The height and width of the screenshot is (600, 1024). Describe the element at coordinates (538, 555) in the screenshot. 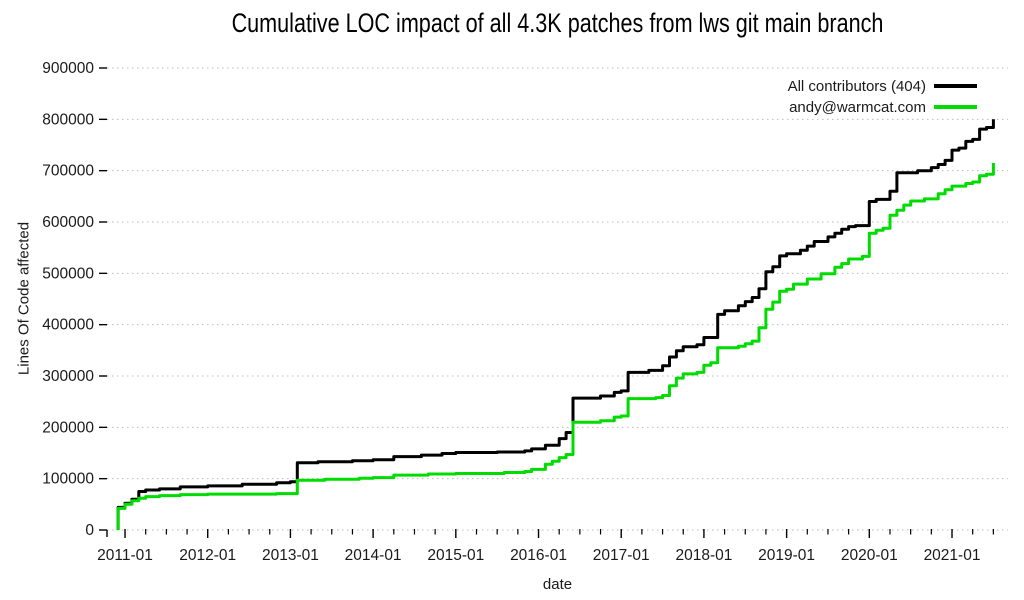

I see `x-tick-label: 2016-01` at that location.